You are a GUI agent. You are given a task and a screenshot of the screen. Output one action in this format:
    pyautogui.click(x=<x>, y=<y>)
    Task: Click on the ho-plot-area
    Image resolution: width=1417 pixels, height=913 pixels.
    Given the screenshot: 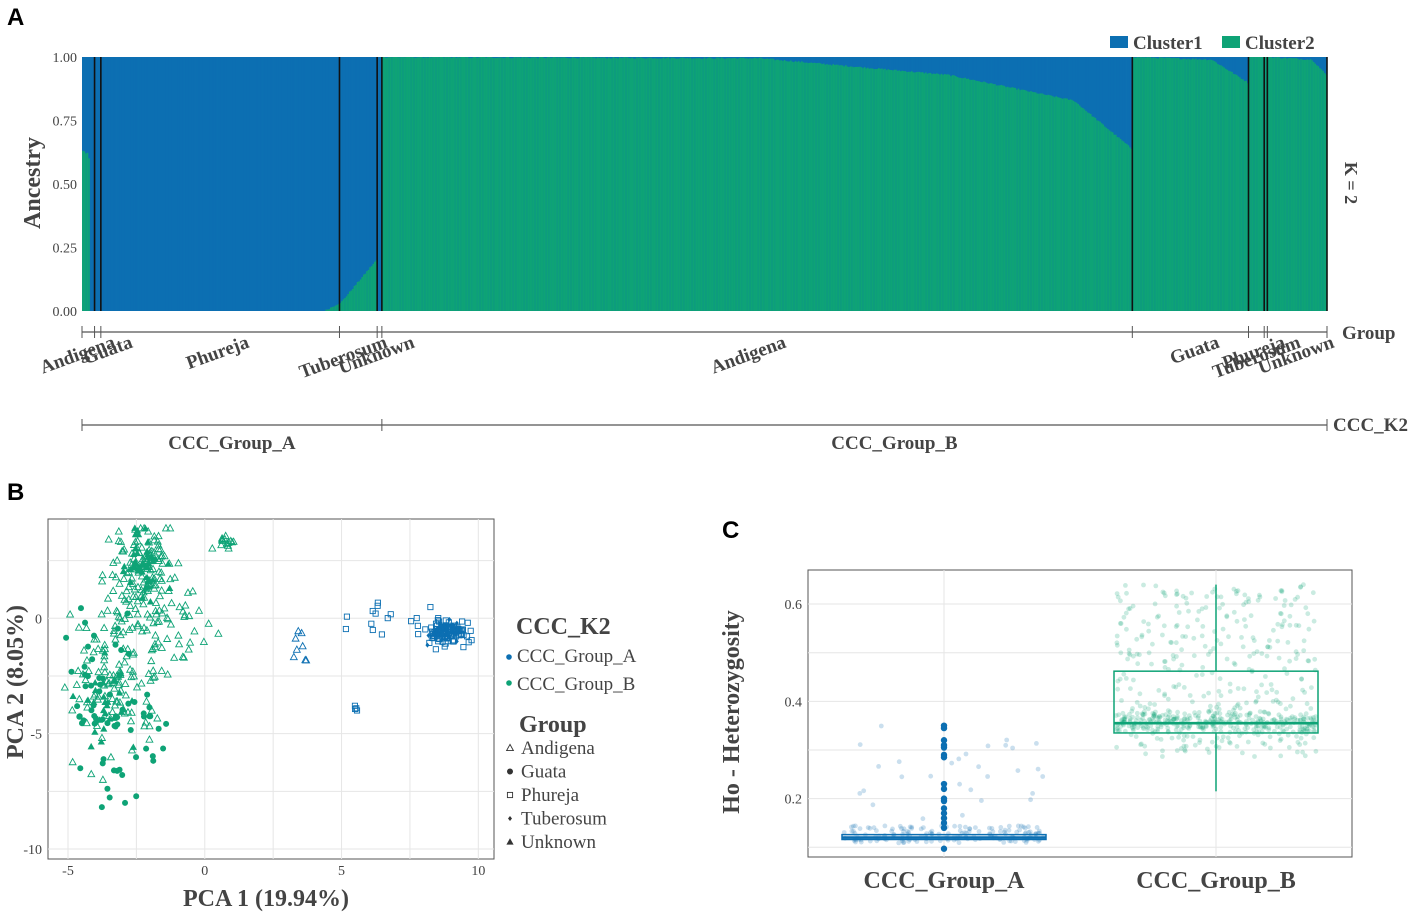 What is the action you would take?
    pyautogui.click(x=1080, y=713)
    